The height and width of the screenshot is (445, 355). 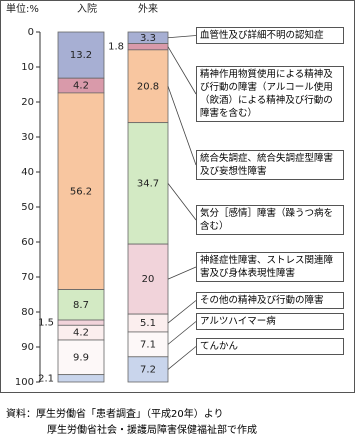 I want to click on y-tick-label: 90, so click(x=27, y=347).